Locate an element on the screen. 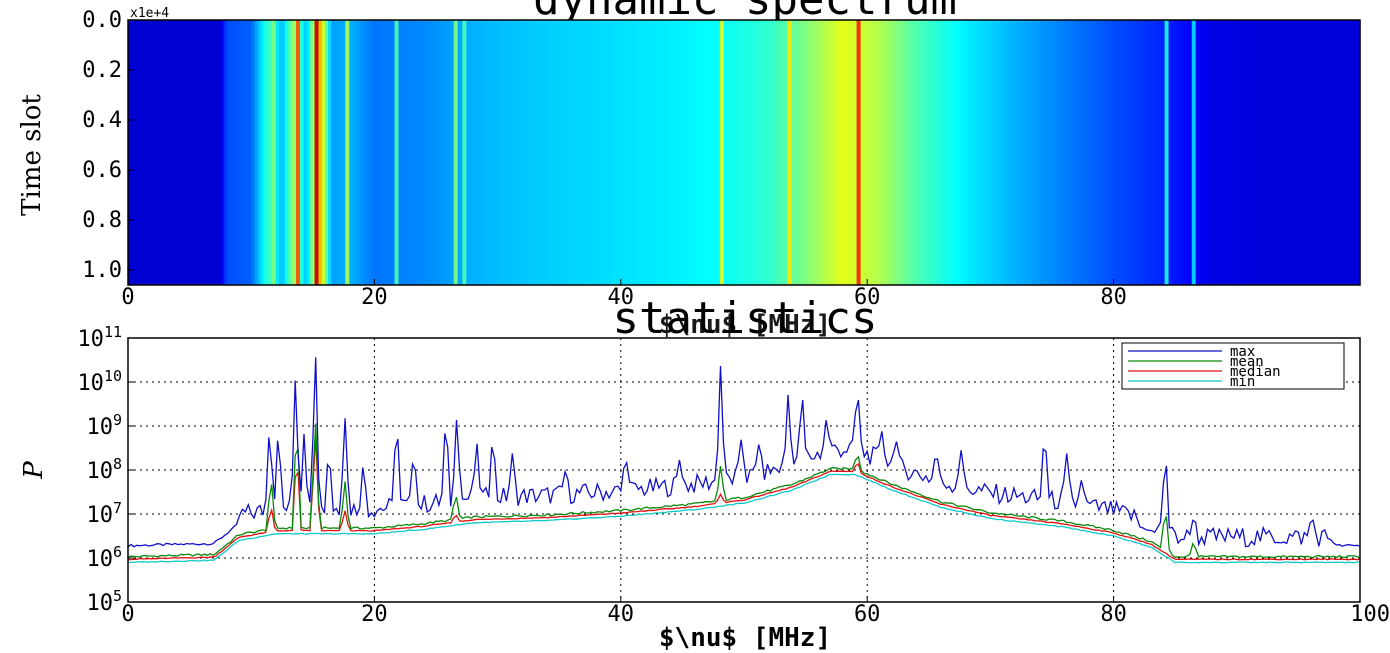 Image resolution: width=1390 pixels, height=653 pixels. y-tick-label: 109 is located at coordinates (104, 425).